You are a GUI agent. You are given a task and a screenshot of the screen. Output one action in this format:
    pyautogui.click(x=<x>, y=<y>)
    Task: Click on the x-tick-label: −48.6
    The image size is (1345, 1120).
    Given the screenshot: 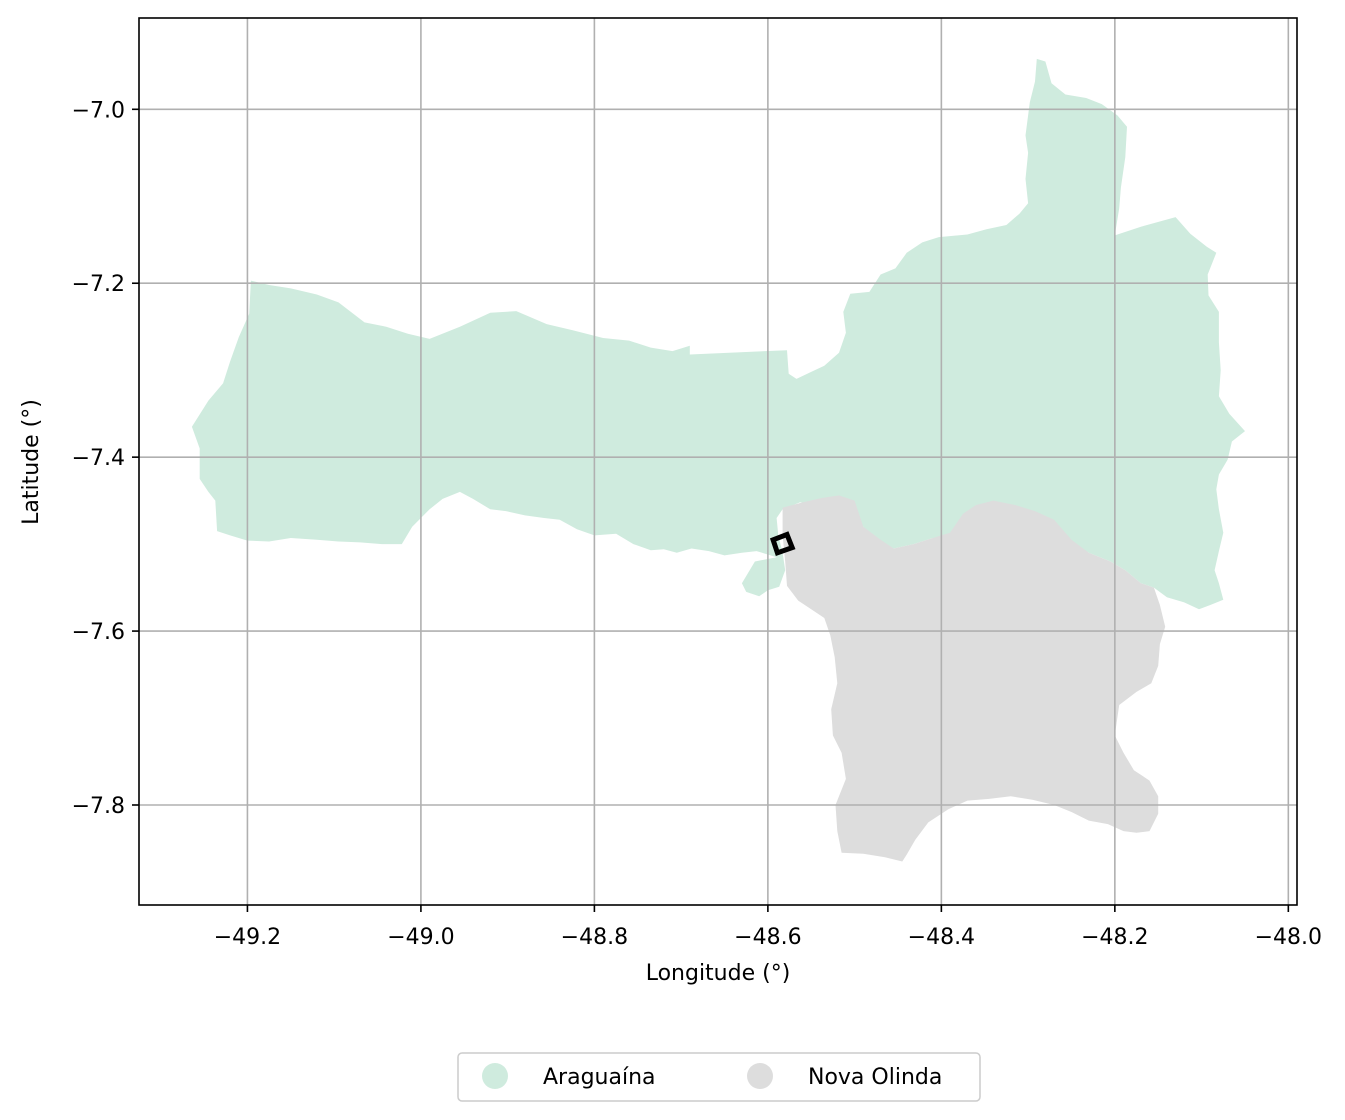 What is the action you would take?
    pyautogui.click(x=767, y=937)
    